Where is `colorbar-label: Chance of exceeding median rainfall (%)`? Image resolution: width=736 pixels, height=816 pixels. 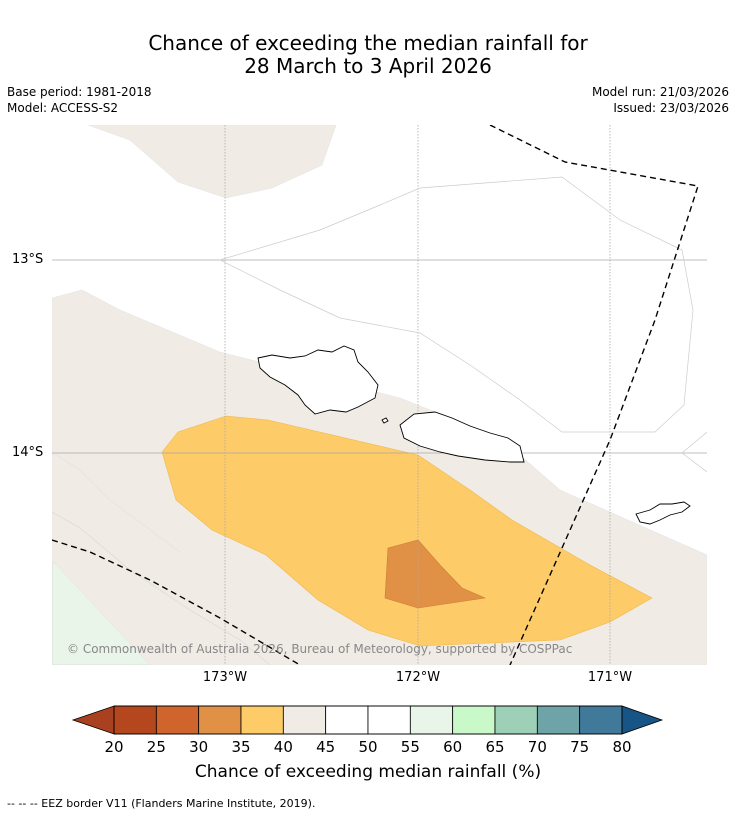
colorbar-label: Chance of exceeding median rainfall (%) is located at coordinates (368, 772).